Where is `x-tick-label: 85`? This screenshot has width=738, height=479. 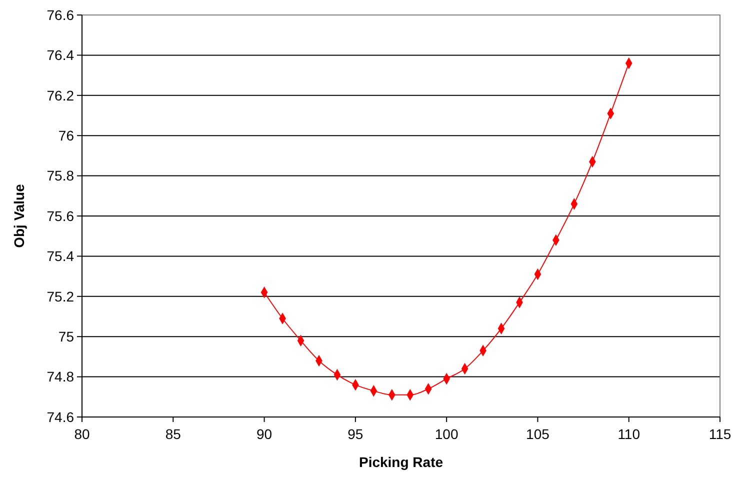
x-tick-label: 85 is located at coordinates (173, 434).